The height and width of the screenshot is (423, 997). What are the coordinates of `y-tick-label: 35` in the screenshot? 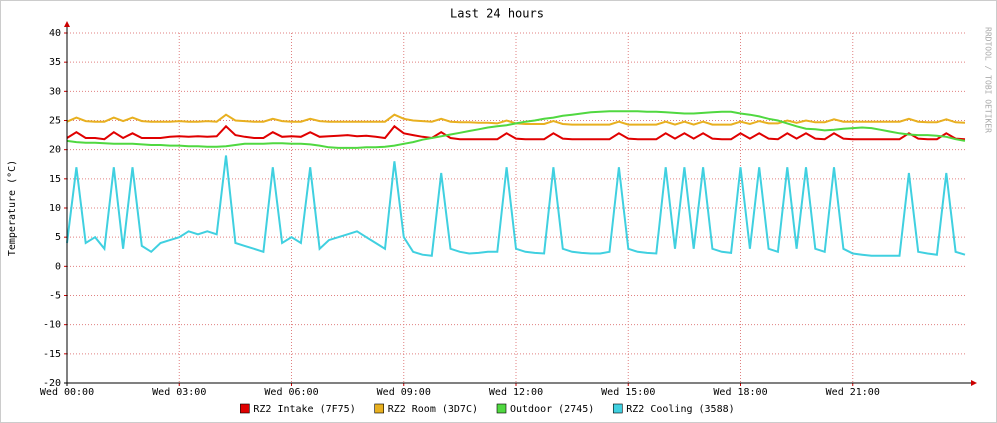 It's located at (55, 62).